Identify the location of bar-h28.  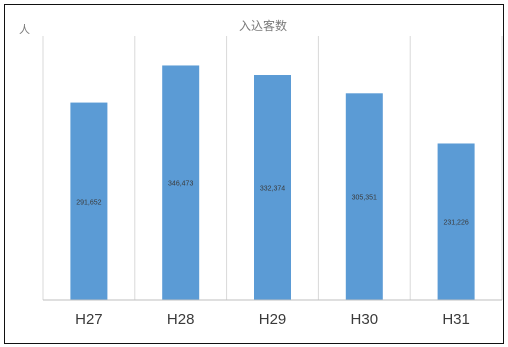
(181, 182).